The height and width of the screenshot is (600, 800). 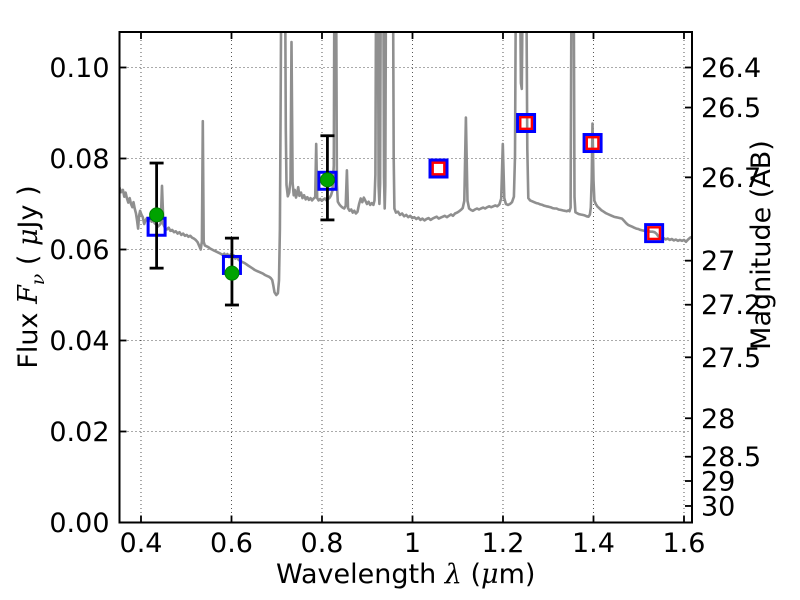 I want to click on x-tick-label: 1.6, so click(x=684, y=543).